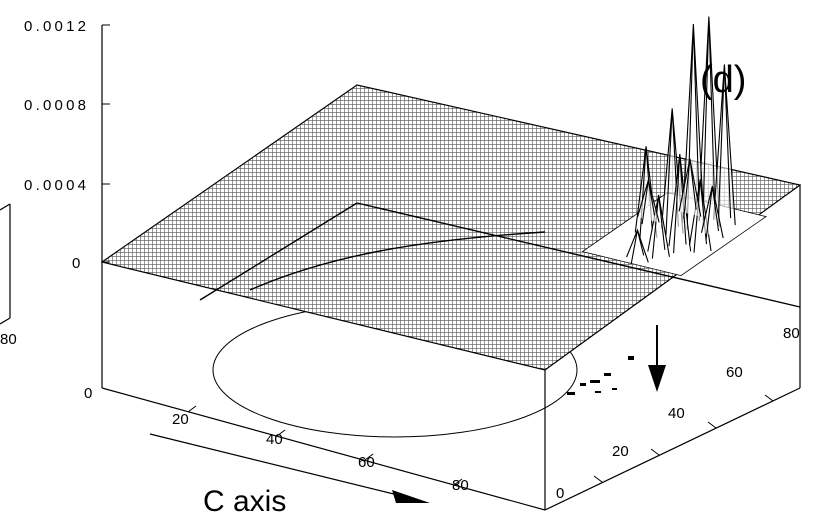  What do you see at coordinates (106, 143) in the screenshot?
I see `z-ticks` at bounding box center [106, 143].